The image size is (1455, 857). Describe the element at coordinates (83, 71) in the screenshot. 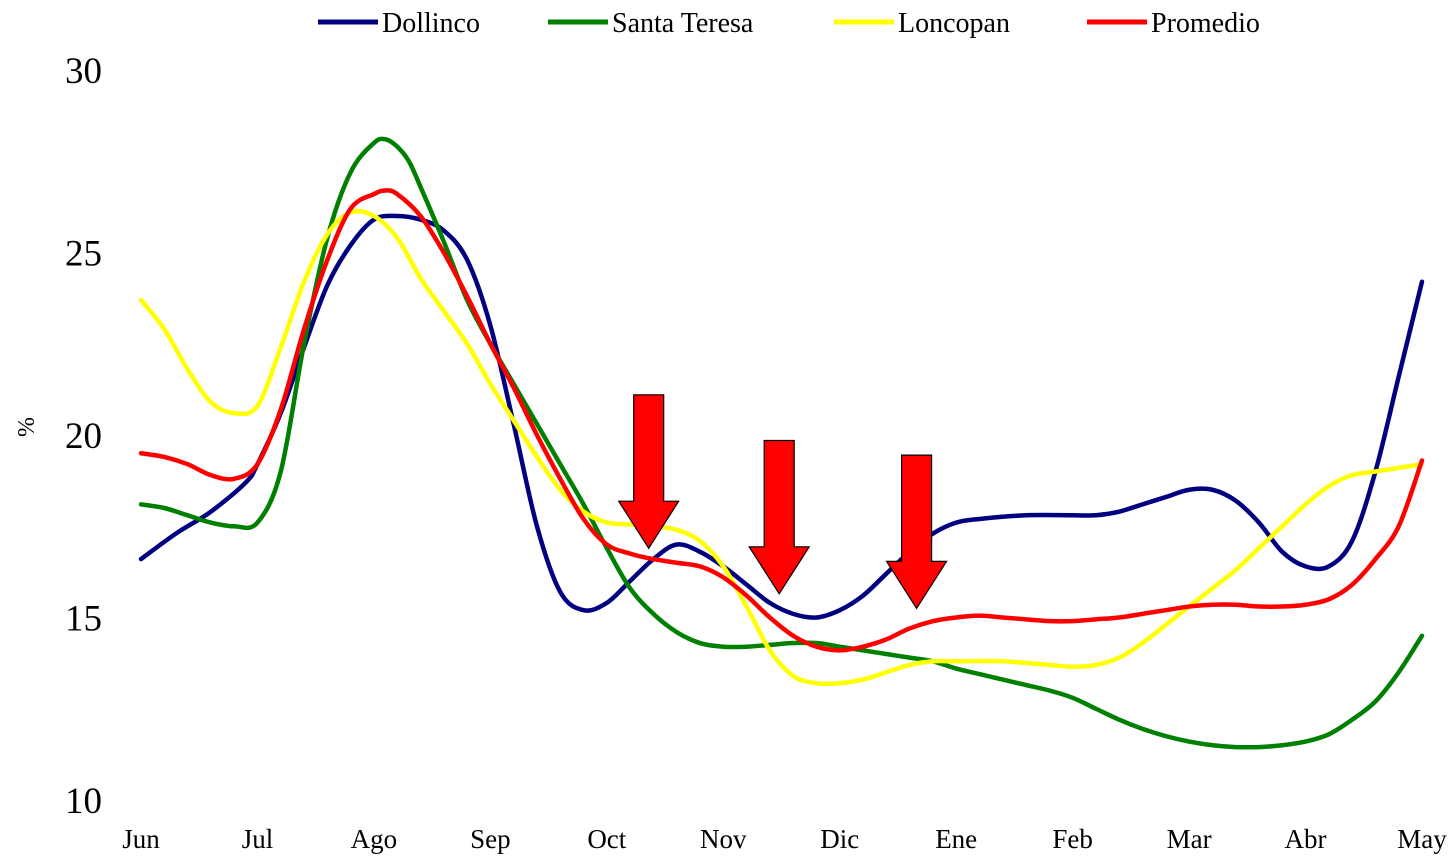

I see `y-tick-label: 30` at that location.